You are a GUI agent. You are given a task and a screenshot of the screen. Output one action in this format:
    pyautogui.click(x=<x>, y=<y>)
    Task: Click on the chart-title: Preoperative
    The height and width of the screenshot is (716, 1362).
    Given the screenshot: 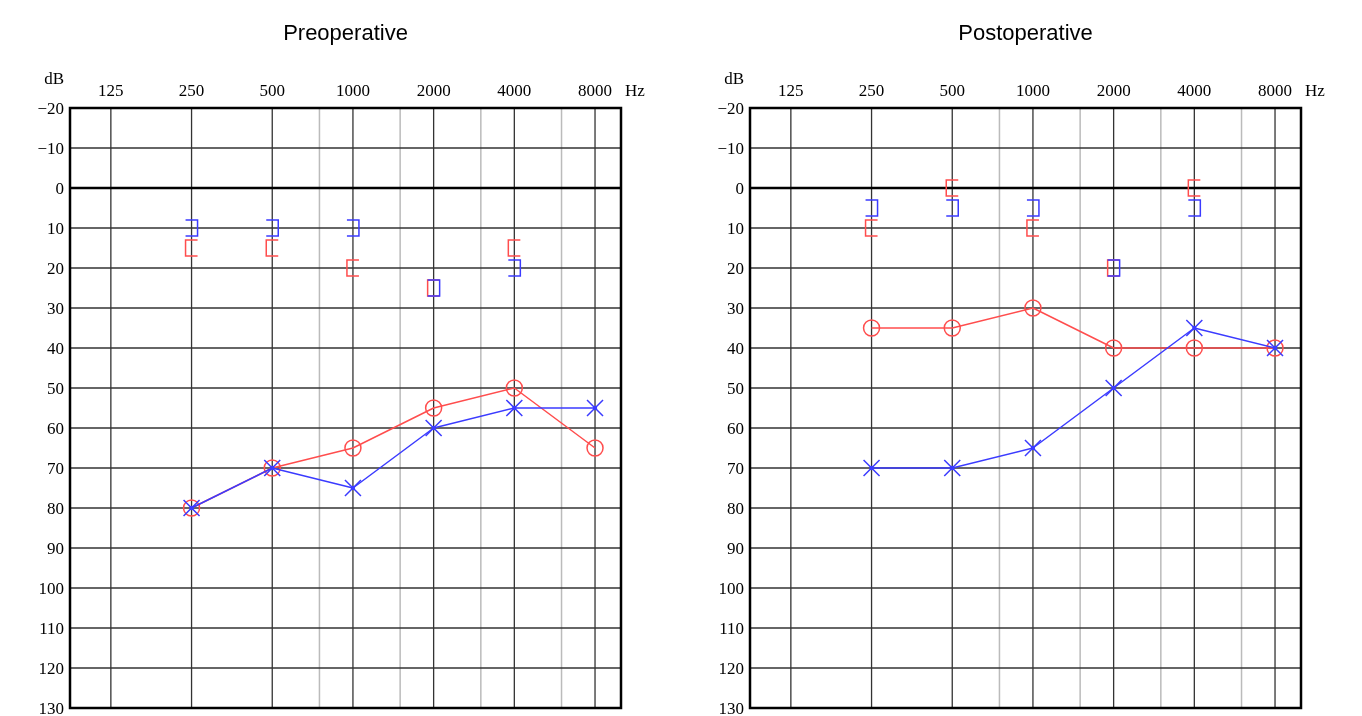 What is the action you would take?
    pyautogui.click(x=345, y=32)
    